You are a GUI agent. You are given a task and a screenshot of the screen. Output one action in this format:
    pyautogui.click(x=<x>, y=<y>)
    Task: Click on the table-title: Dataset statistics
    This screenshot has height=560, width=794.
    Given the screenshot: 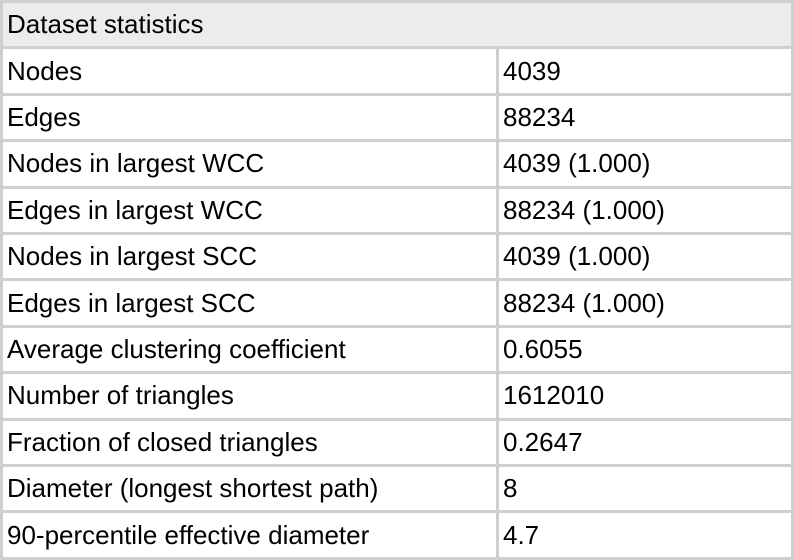 What is the action you would take?
    pyautogui.click(x=397, y=25)
    